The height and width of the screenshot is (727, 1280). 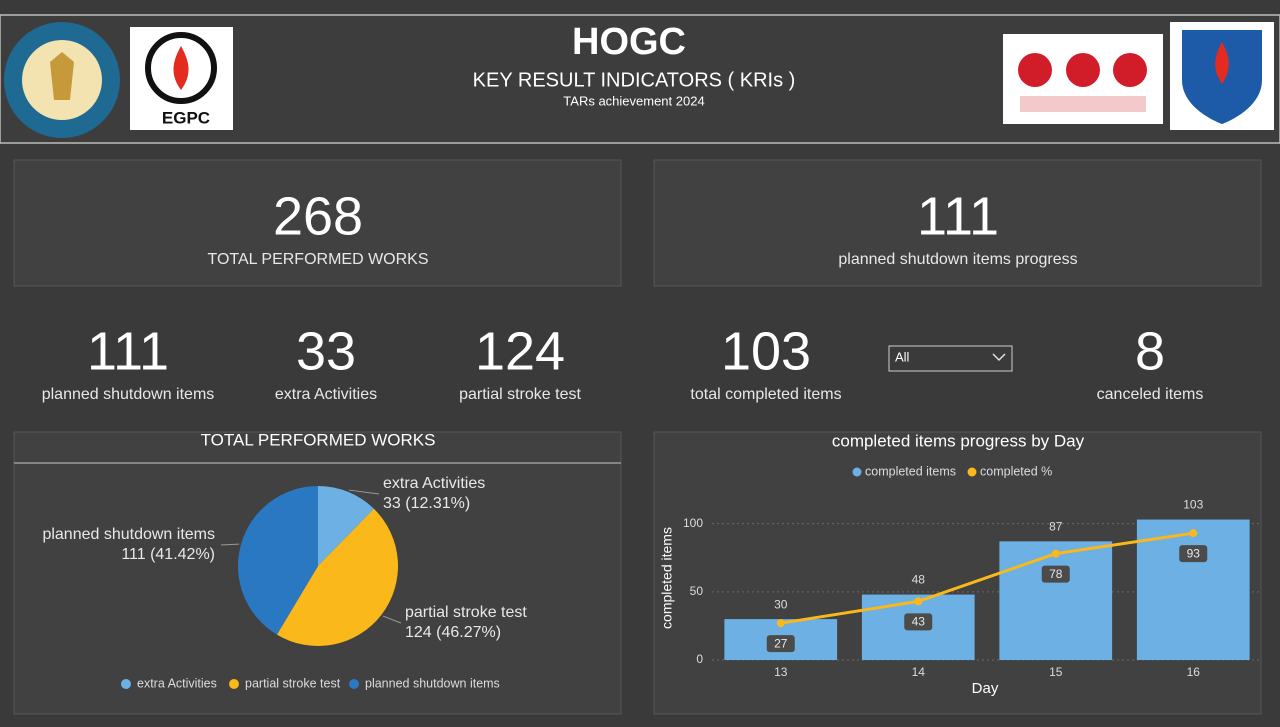 I want to click on header-title: HOGC, so click(x=629, y=42).